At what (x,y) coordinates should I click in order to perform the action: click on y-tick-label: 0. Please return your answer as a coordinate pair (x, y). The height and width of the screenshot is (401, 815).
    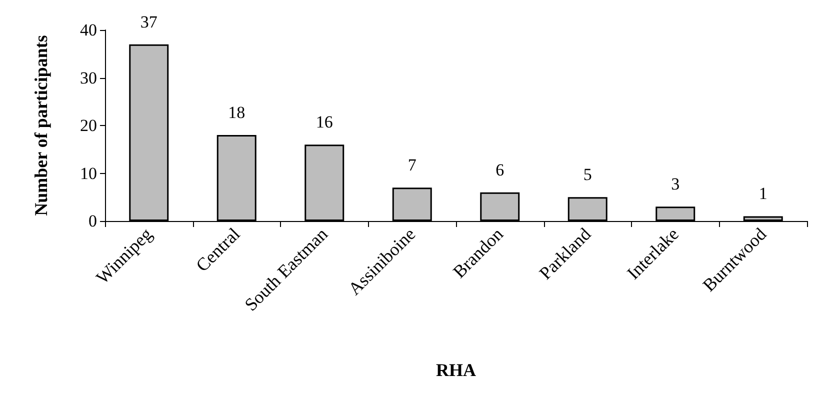
    Looking at the image, I should click on (92, 221).